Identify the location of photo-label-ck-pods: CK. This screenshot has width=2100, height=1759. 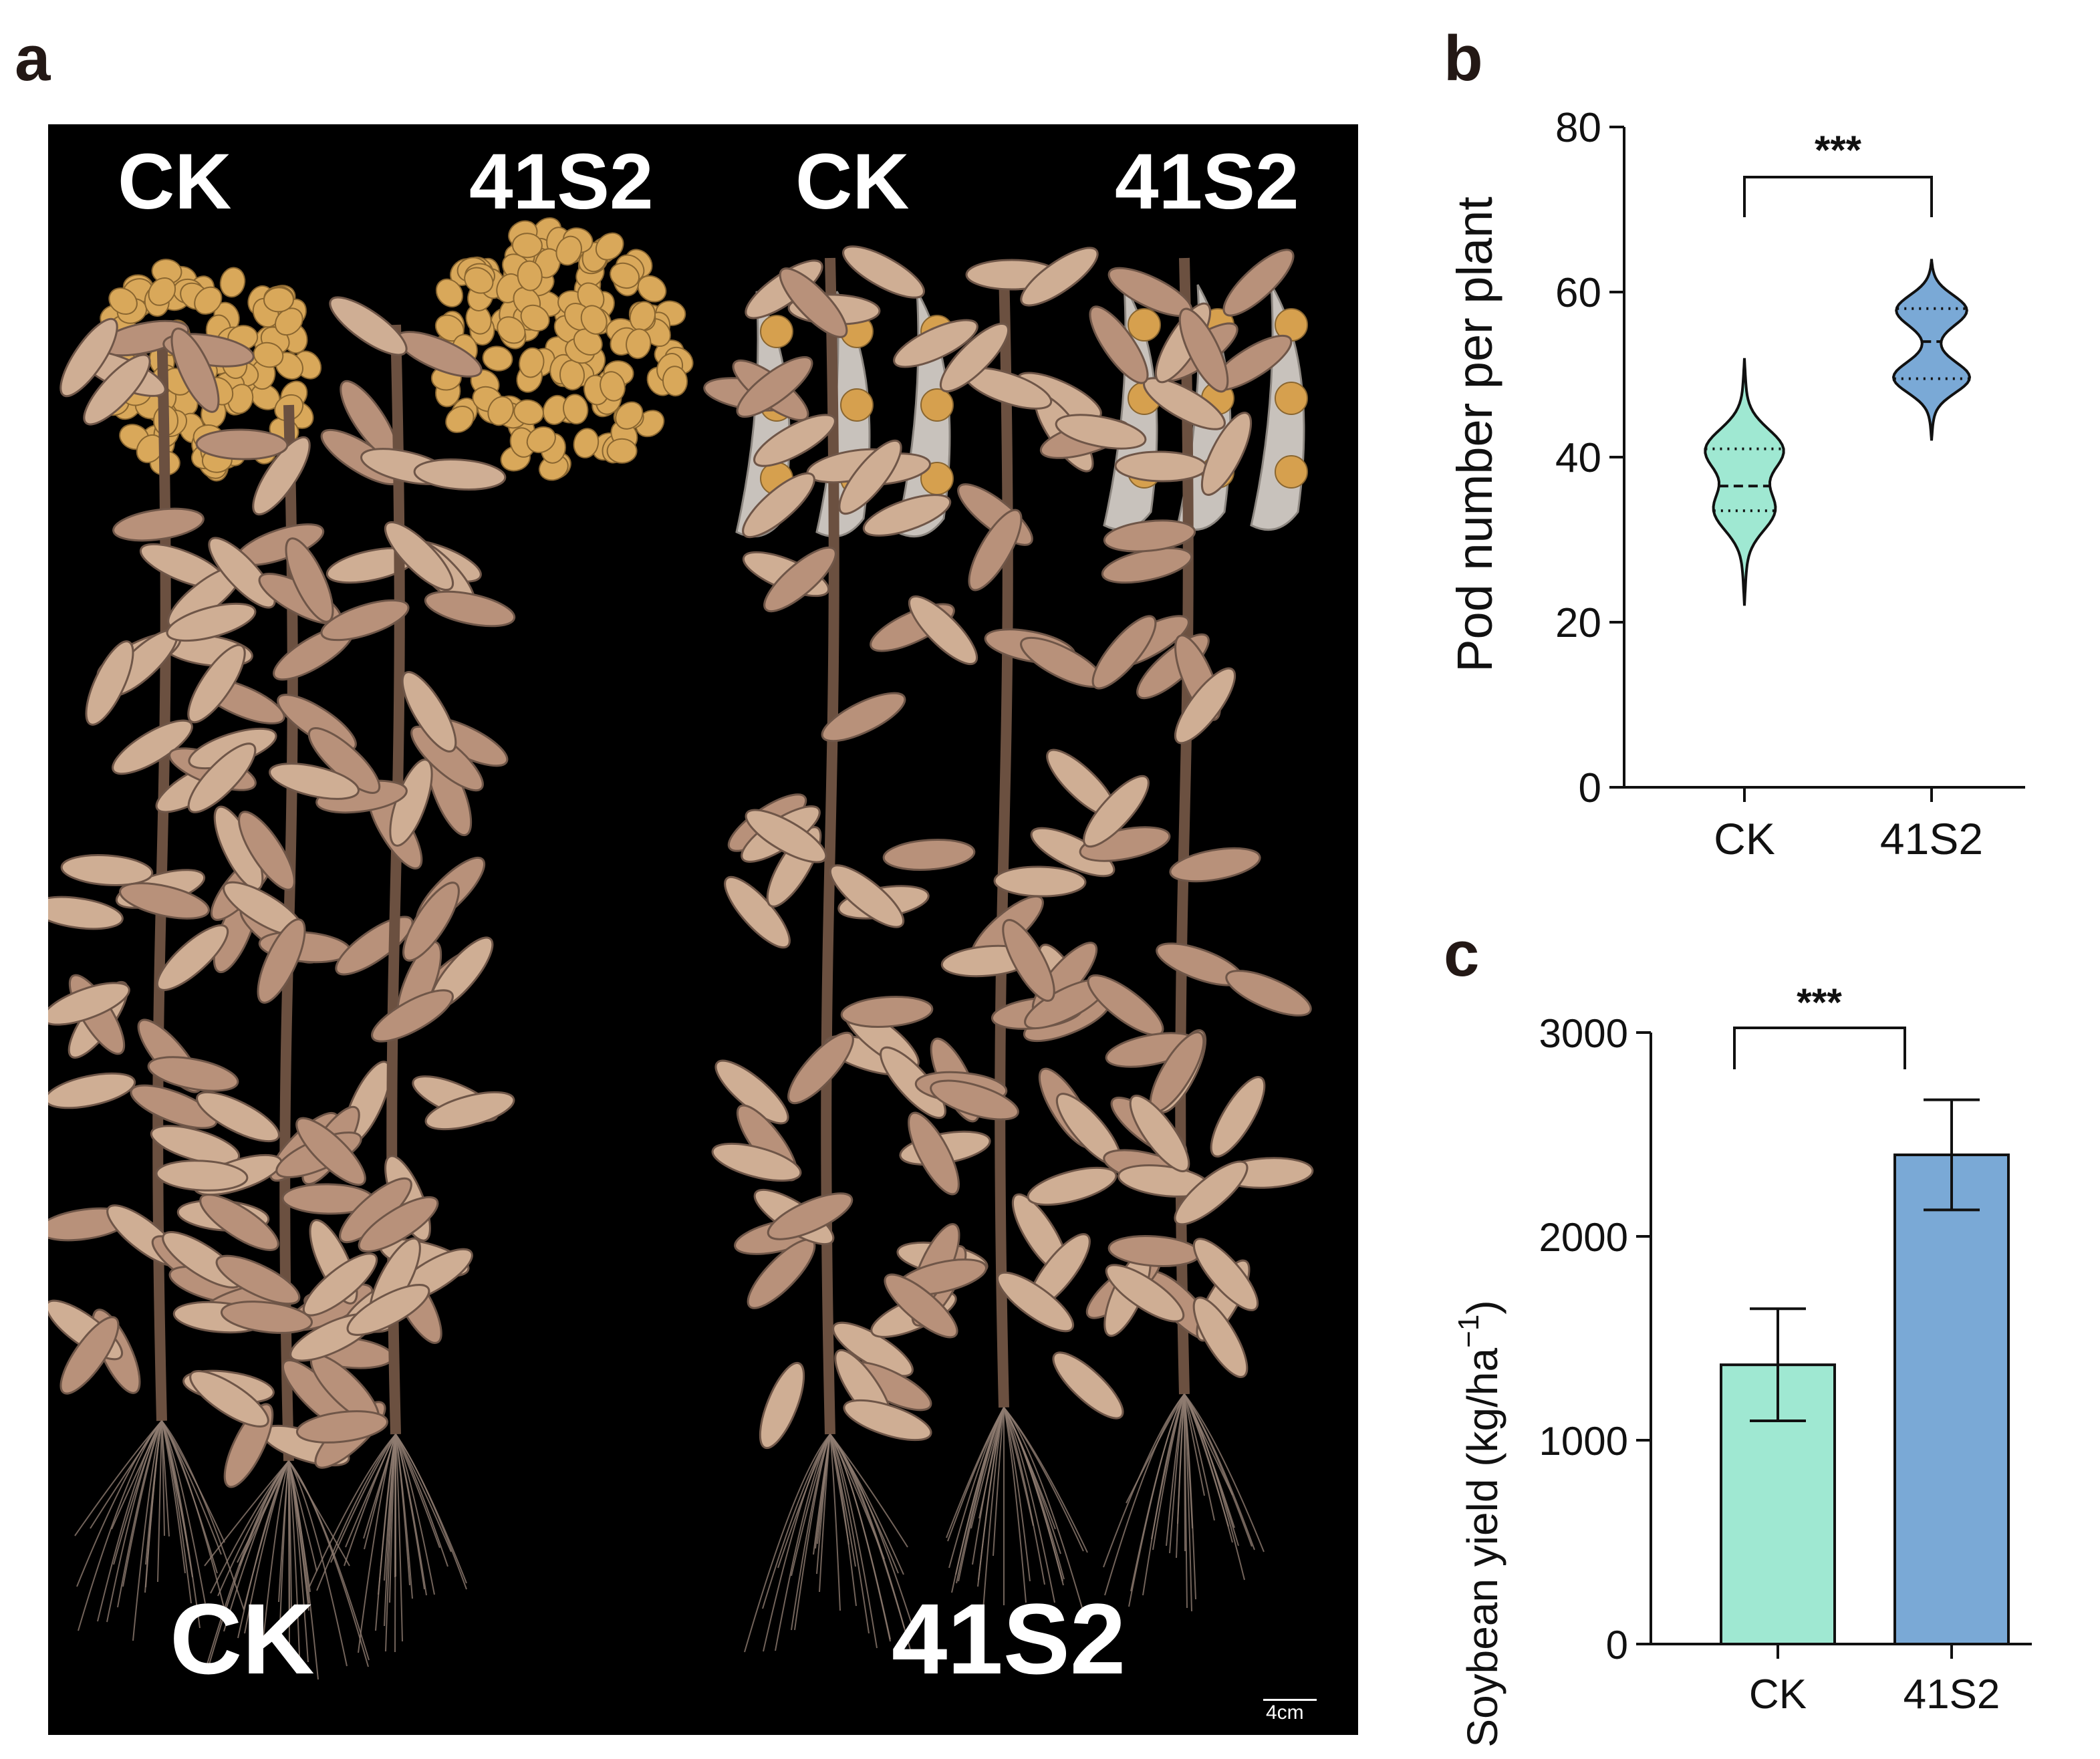
(853, 182).